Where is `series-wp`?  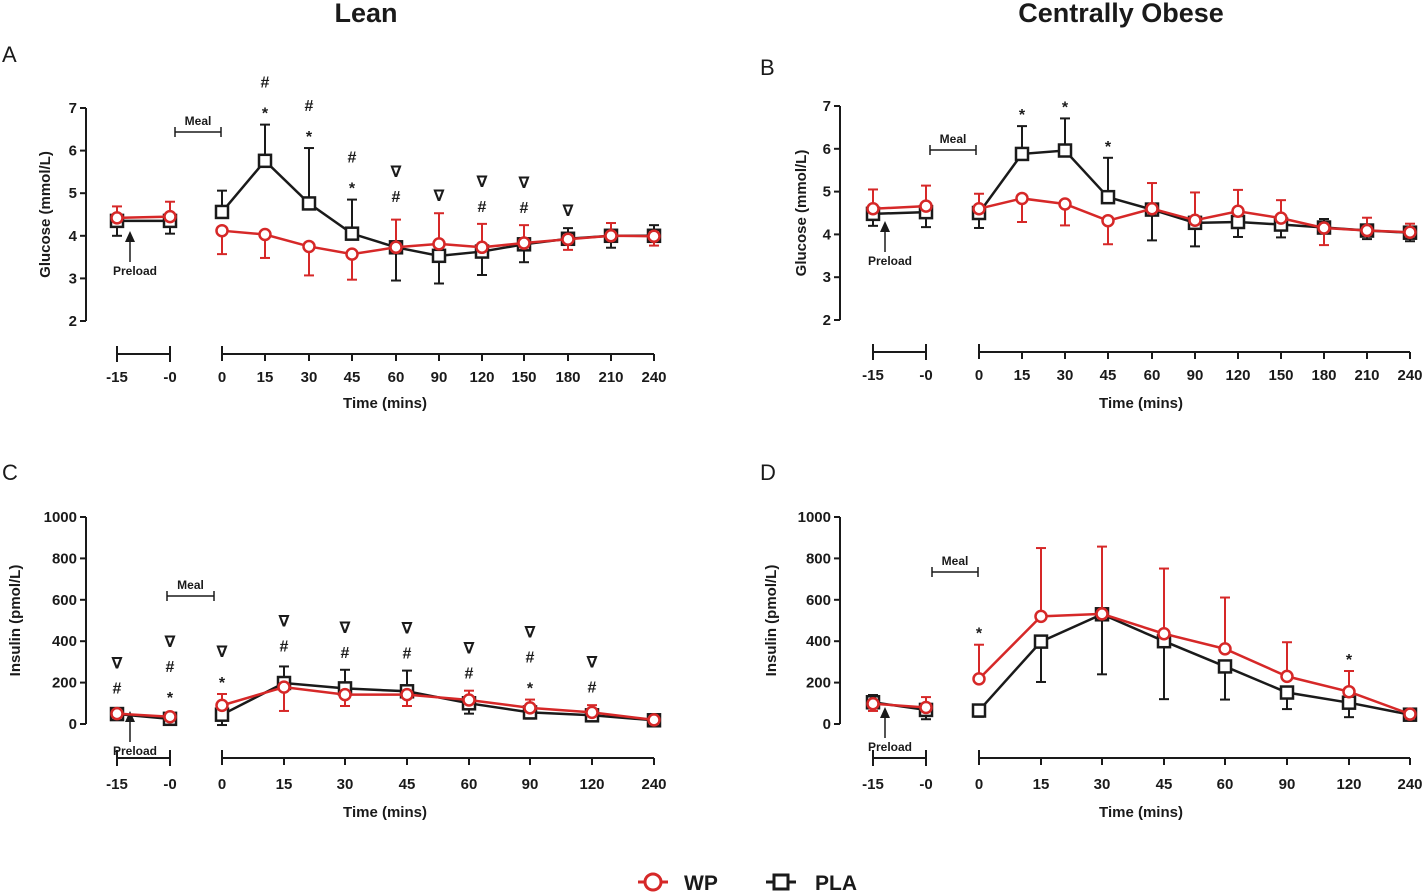
series-wp is located at coordinates (385, 240).